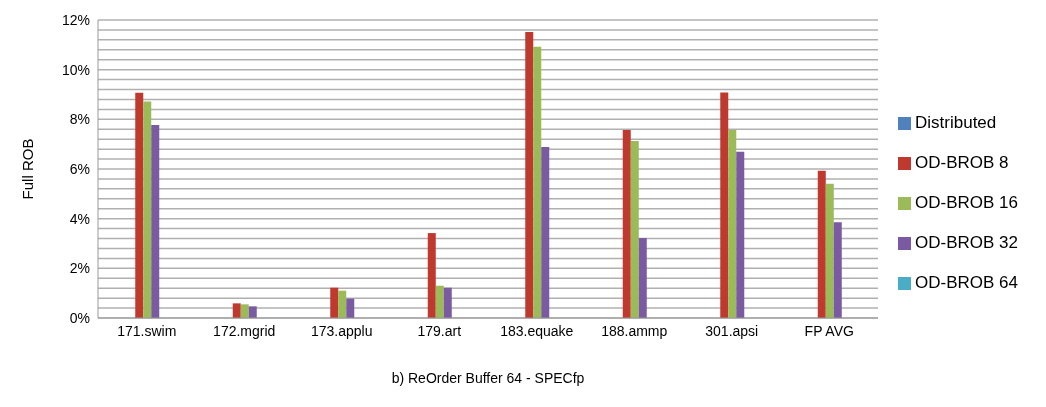 The image size is (1046, 407). What do you see at coordinates (956, 122) in the screenshot?
I see `legend-label: Distributed` at bounding box center [956, 122].